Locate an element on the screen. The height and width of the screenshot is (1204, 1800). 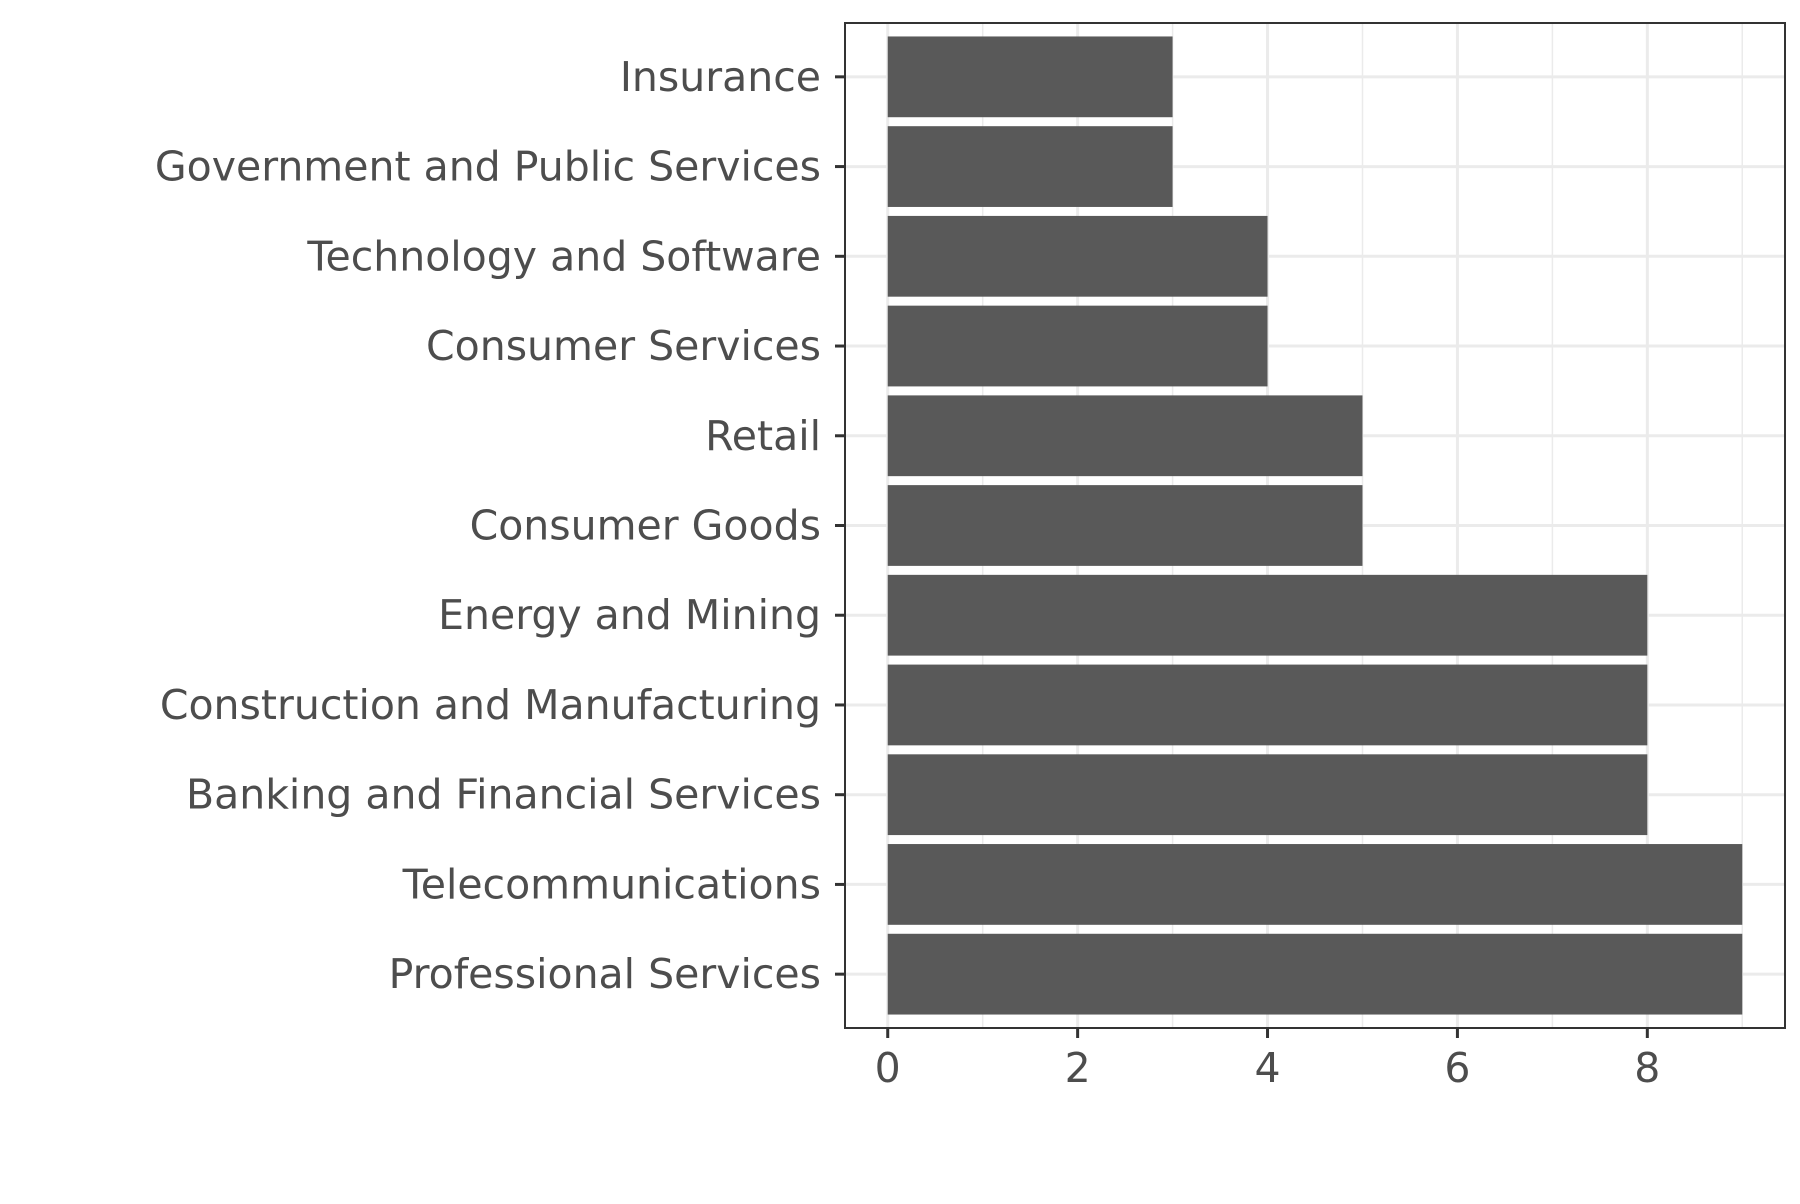
y-tick-label: Consumer Services is located at coordinates (623, 346).